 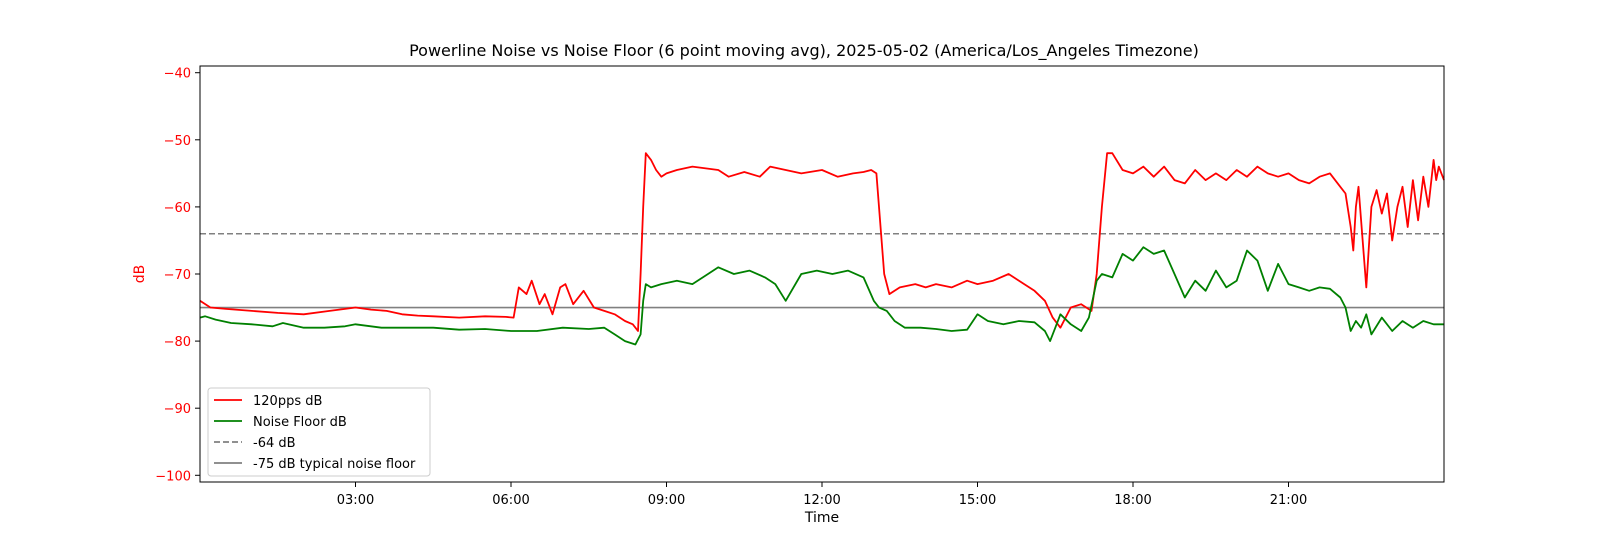 What do you see at coordinates (177, 208) in the screenshot?
I see `y-tick-label: −60` at bounding box center [177, 208].